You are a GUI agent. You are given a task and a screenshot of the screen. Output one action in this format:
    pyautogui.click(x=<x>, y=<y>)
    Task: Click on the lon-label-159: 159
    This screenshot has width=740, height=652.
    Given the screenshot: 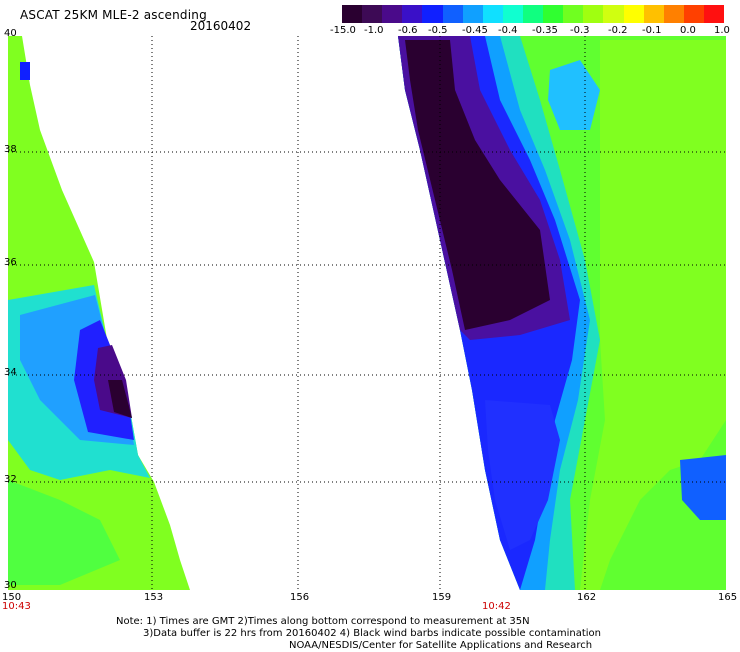 What is the action you would take?
    pyautogui.click(x=441, y=597)
    